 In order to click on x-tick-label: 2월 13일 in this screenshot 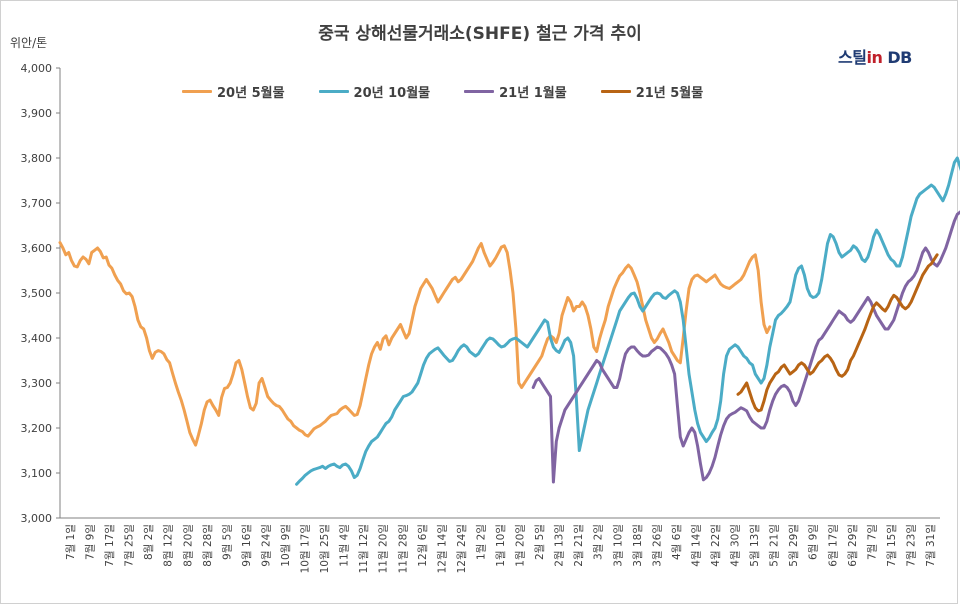, I will do `click(559, 545)`.